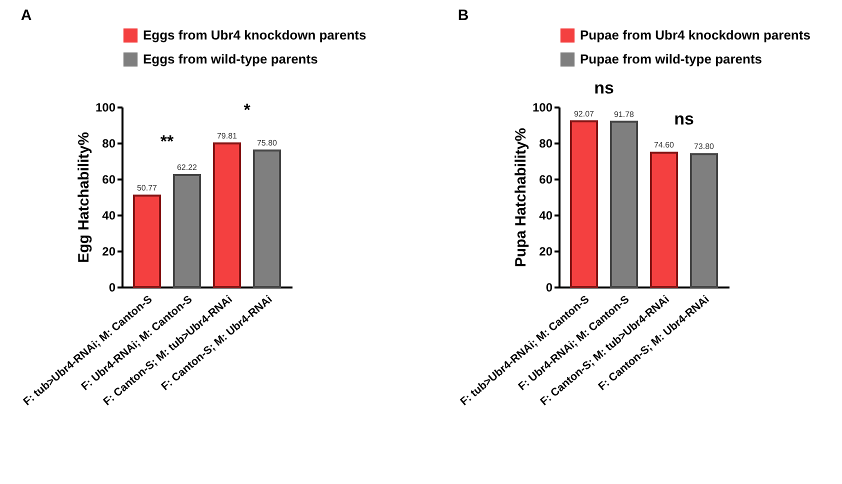 This screenshot has height=484, width=842. I want to click on y-axis-title: Egg Hatchability%, so click(83, 197).